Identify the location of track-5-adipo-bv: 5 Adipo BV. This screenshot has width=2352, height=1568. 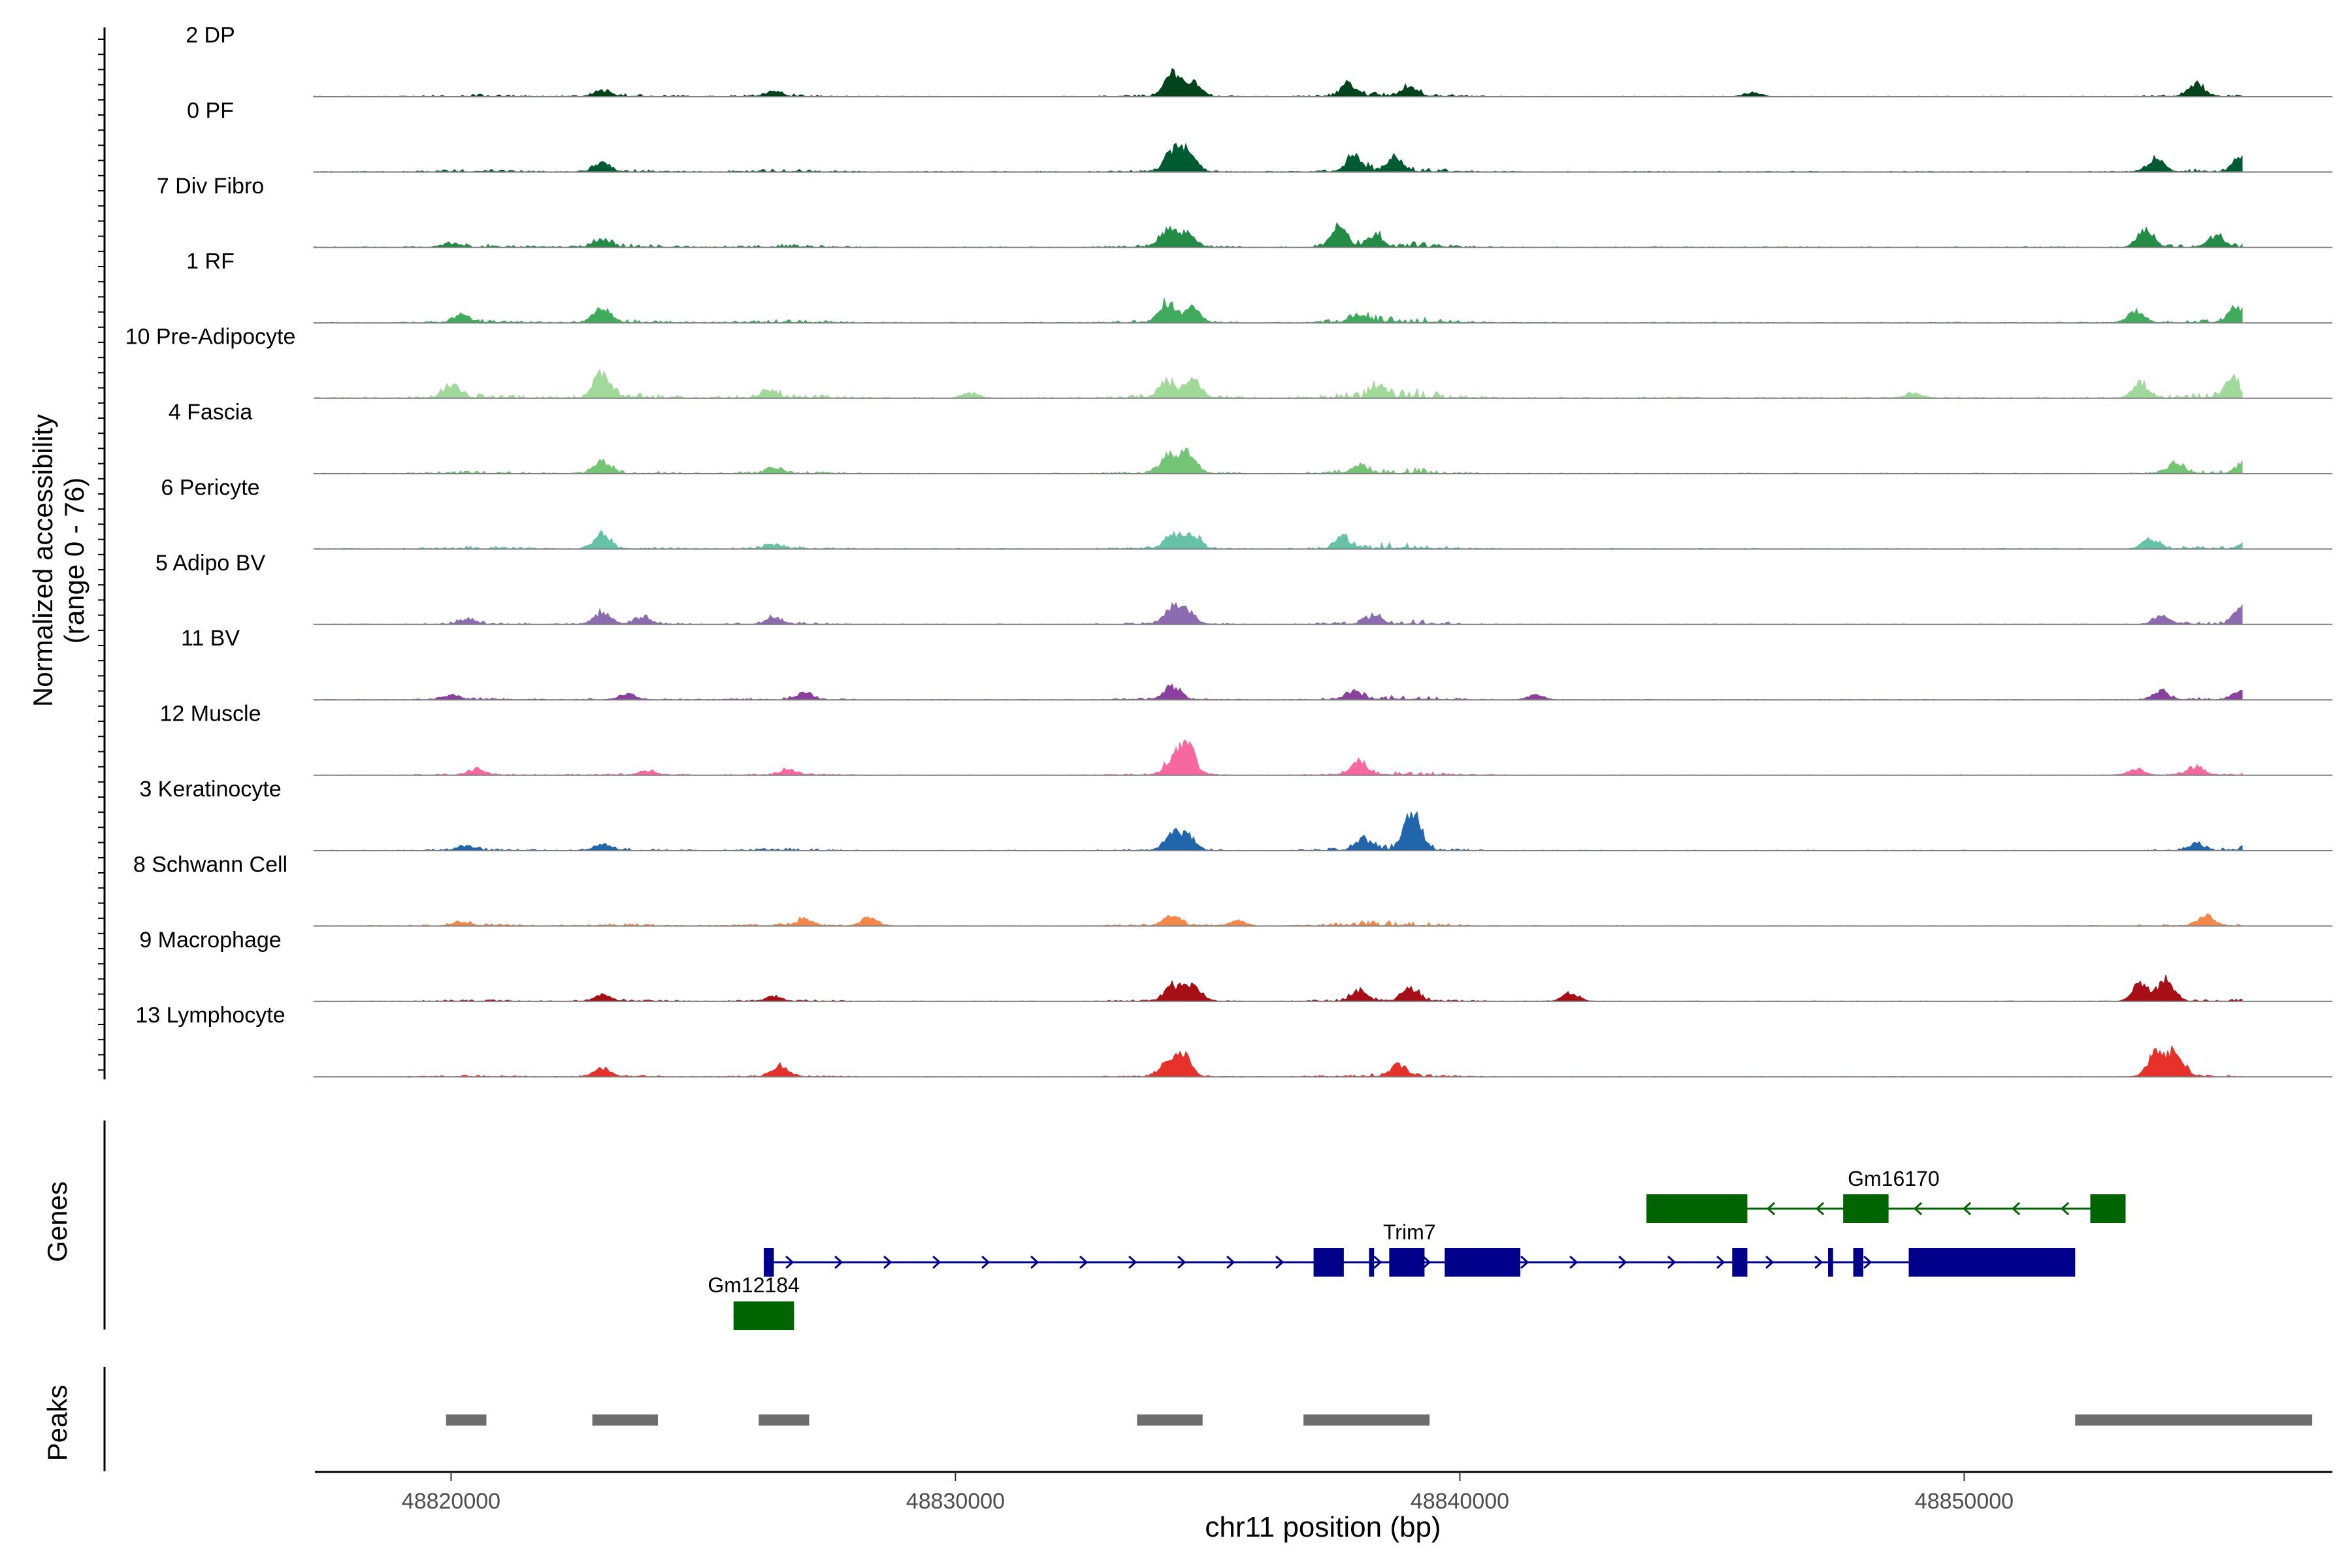
(1243, 588).